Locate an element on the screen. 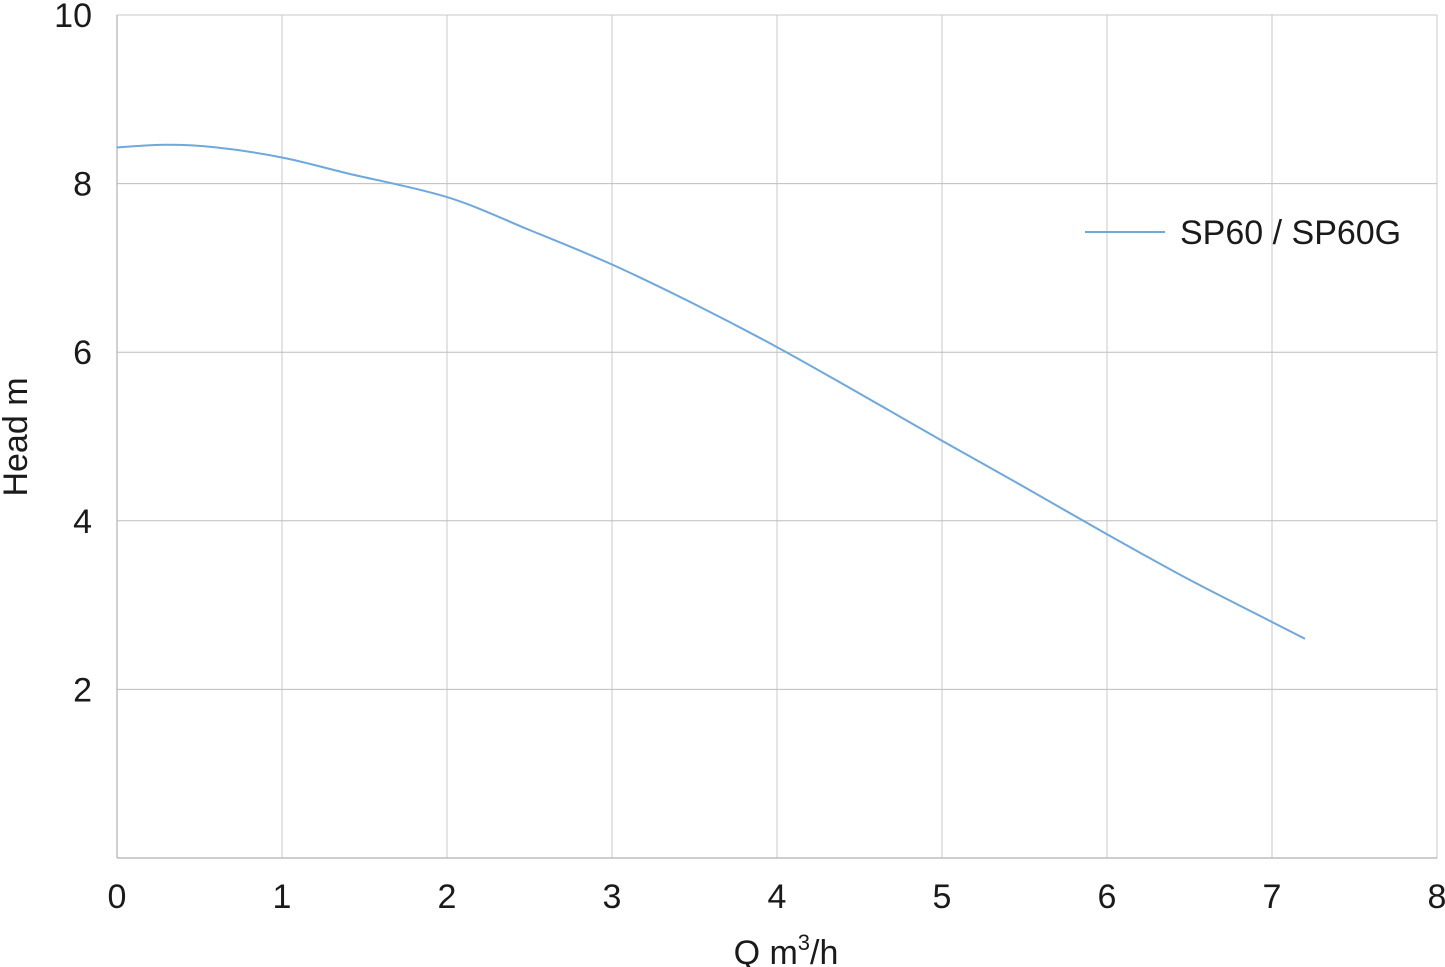  y-tick-label: 4 is located at coordinates (82, 522).